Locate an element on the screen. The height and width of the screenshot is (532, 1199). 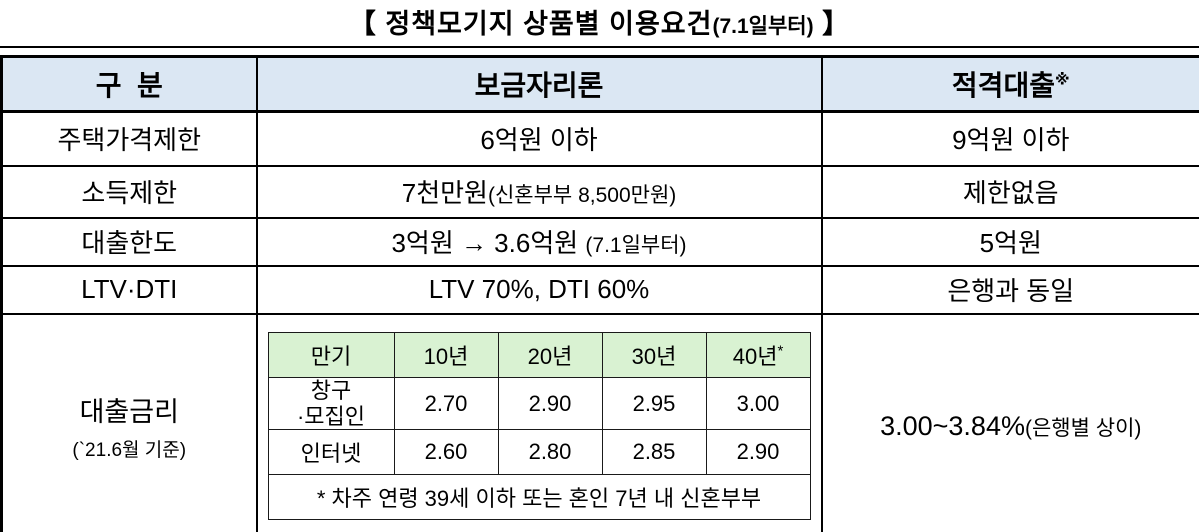
rate-internet-40y: 2.90 is located at coordinates (758, 452).